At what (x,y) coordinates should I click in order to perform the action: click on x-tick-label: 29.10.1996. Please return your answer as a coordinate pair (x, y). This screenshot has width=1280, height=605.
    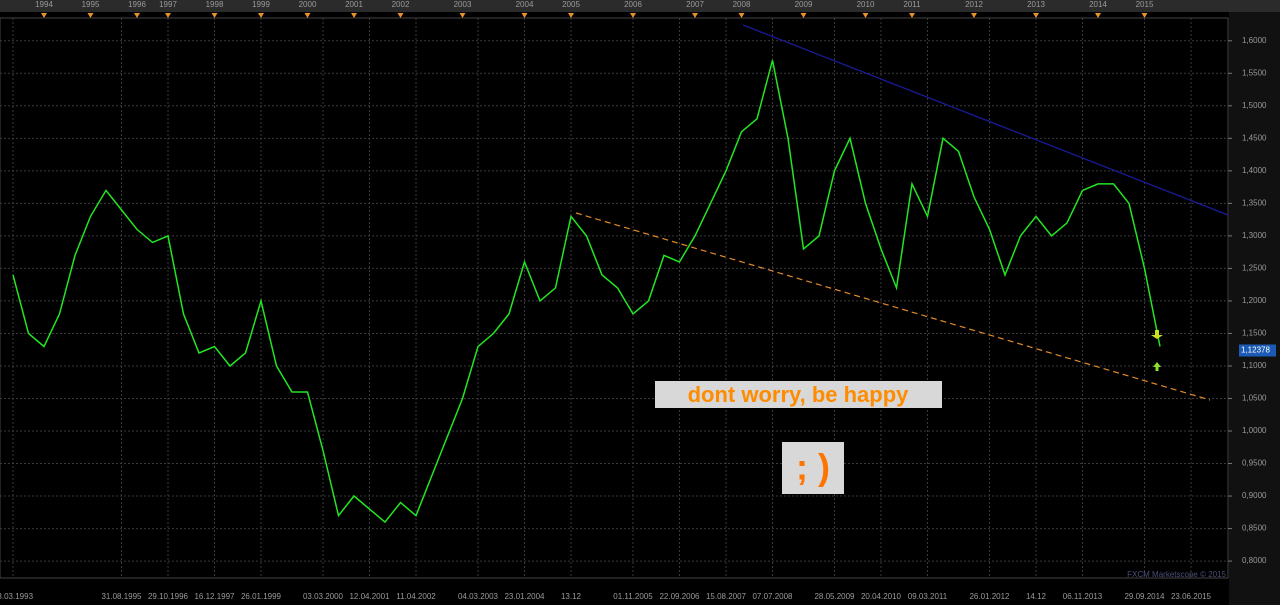
    Looking at the image, I should click on (168, 596).